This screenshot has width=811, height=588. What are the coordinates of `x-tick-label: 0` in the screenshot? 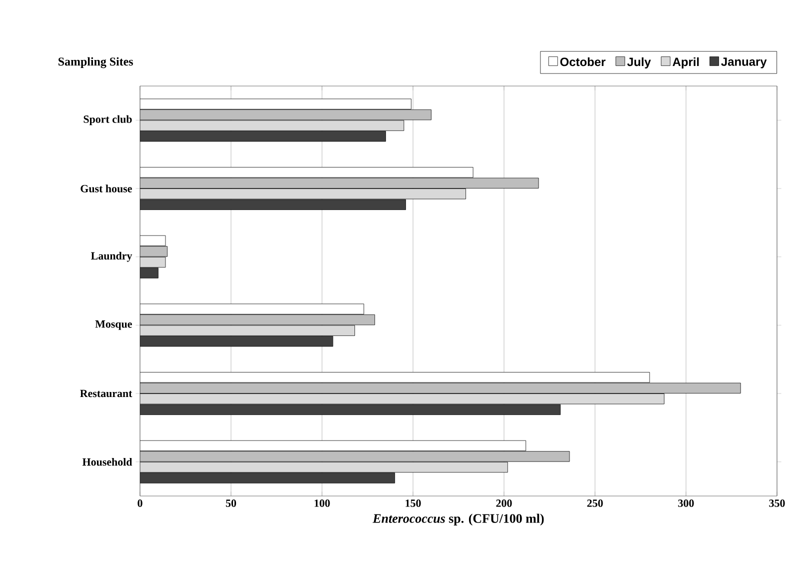 It's located at (140, 503).